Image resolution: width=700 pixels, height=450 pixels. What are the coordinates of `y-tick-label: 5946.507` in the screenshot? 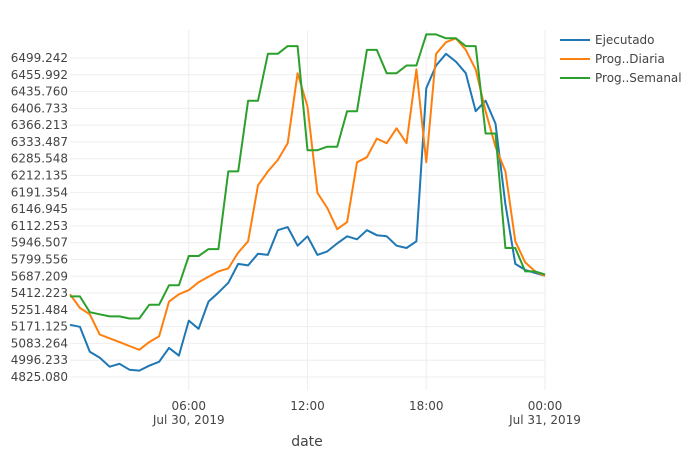 It's located at (39, 243).